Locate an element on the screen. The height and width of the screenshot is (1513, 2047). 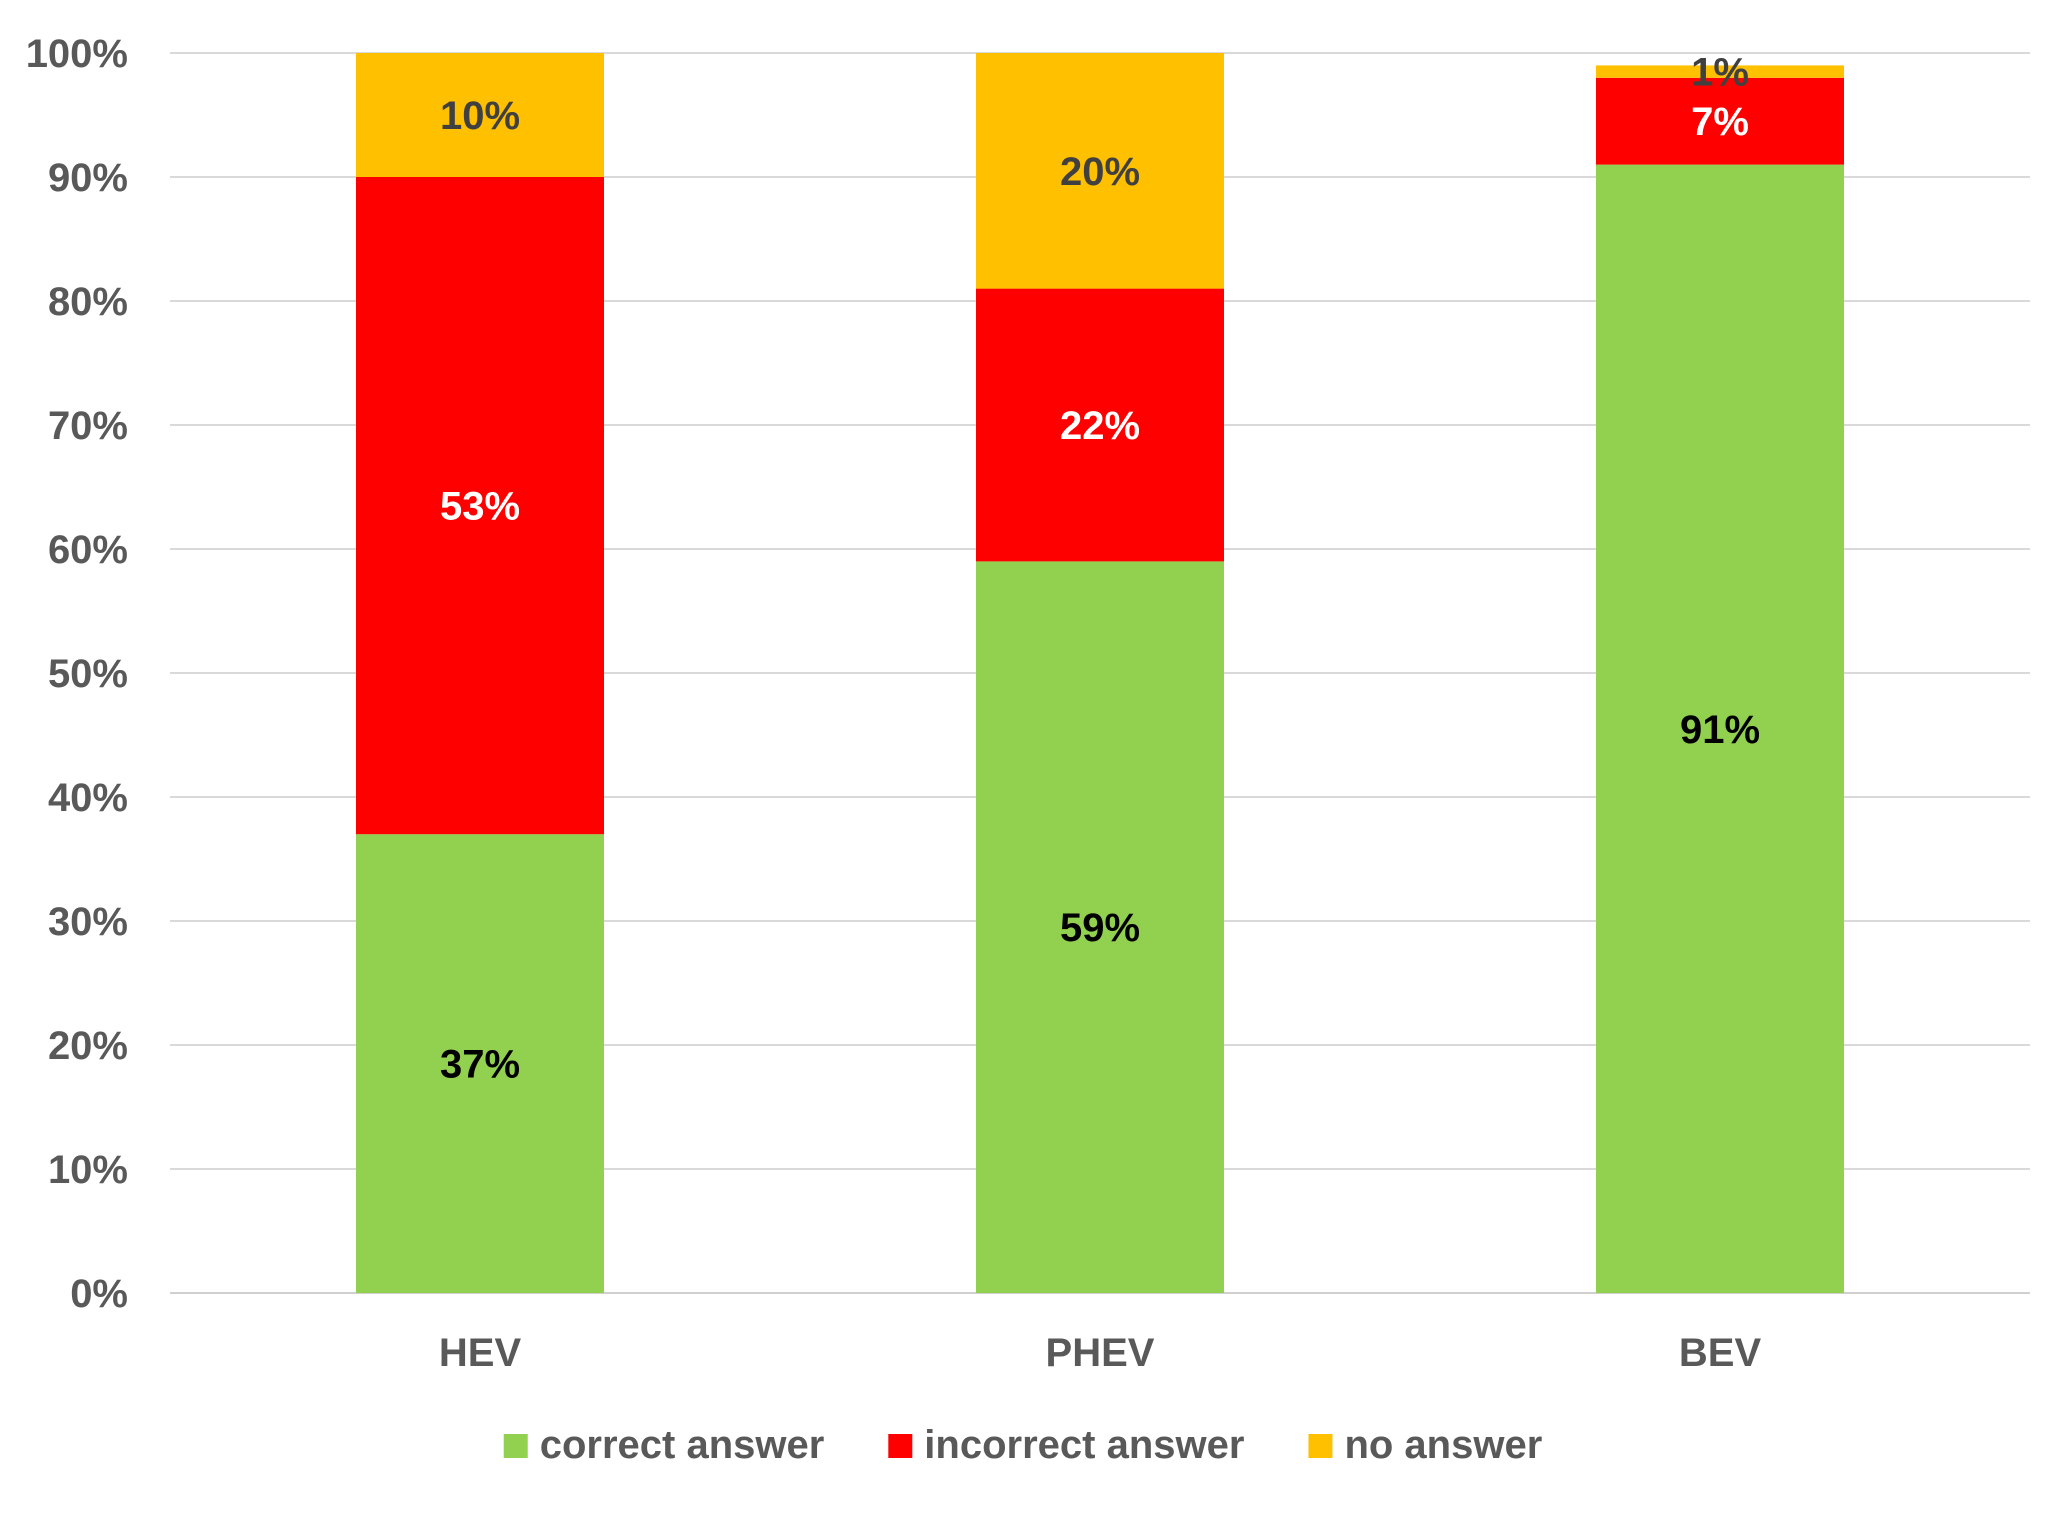
data-label: 91% is located at coordinates (1720, 730).